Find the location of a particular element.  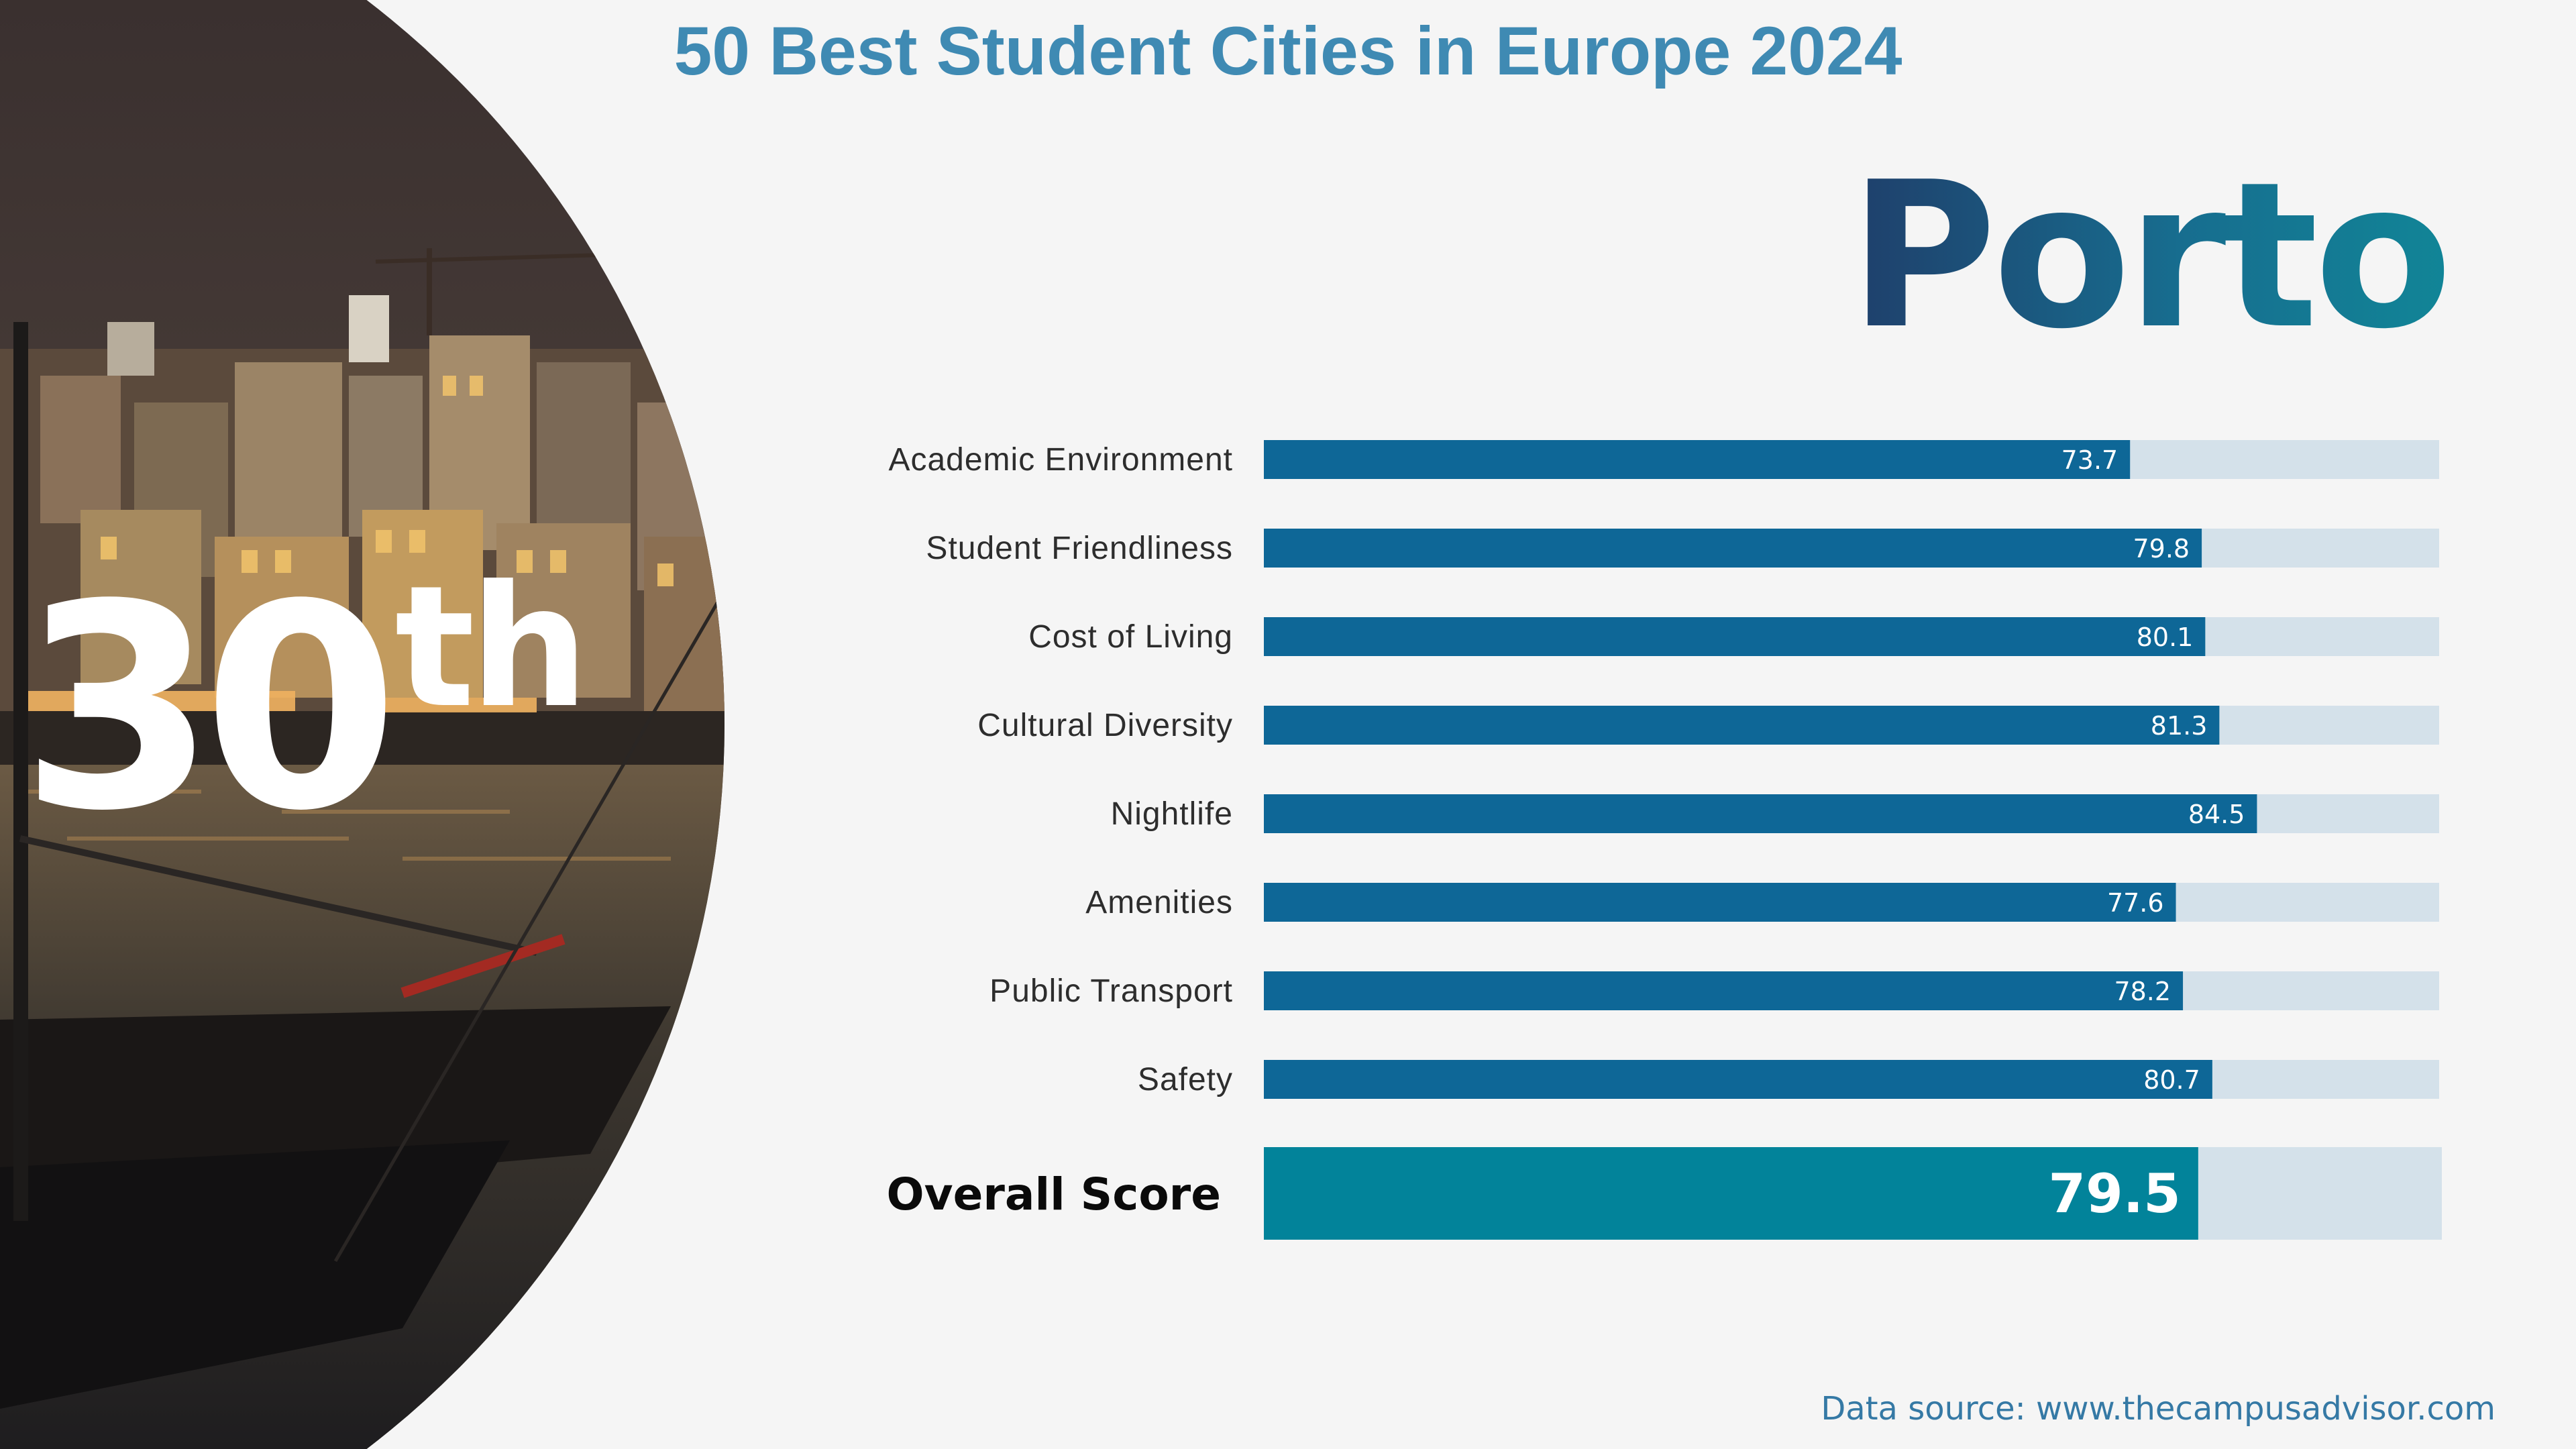

category-label: Amenities is located at coordinates (1159, 902).